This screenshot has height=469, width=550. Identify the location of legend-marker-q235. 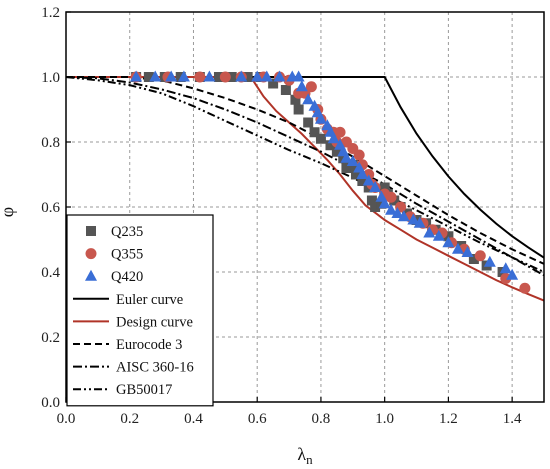
(91, 231).